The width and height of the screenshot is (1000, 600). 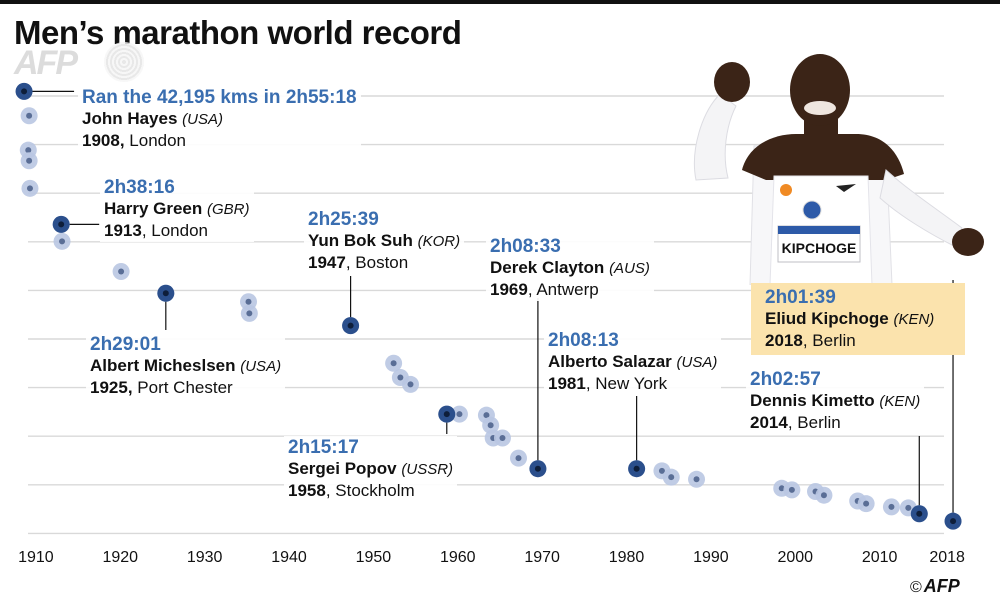 I want to click on x-tick-label: 1940, so click(x=289, y=557).